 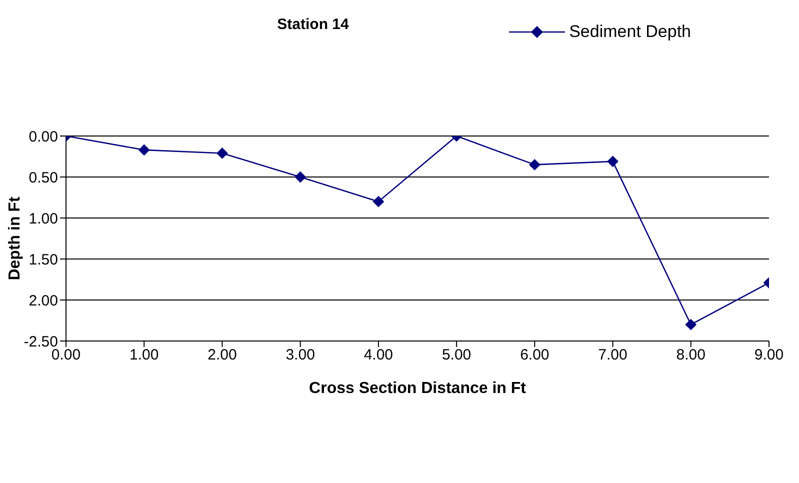 I want to click on x-tick-label: 4.00, so click(x=379, y=355).